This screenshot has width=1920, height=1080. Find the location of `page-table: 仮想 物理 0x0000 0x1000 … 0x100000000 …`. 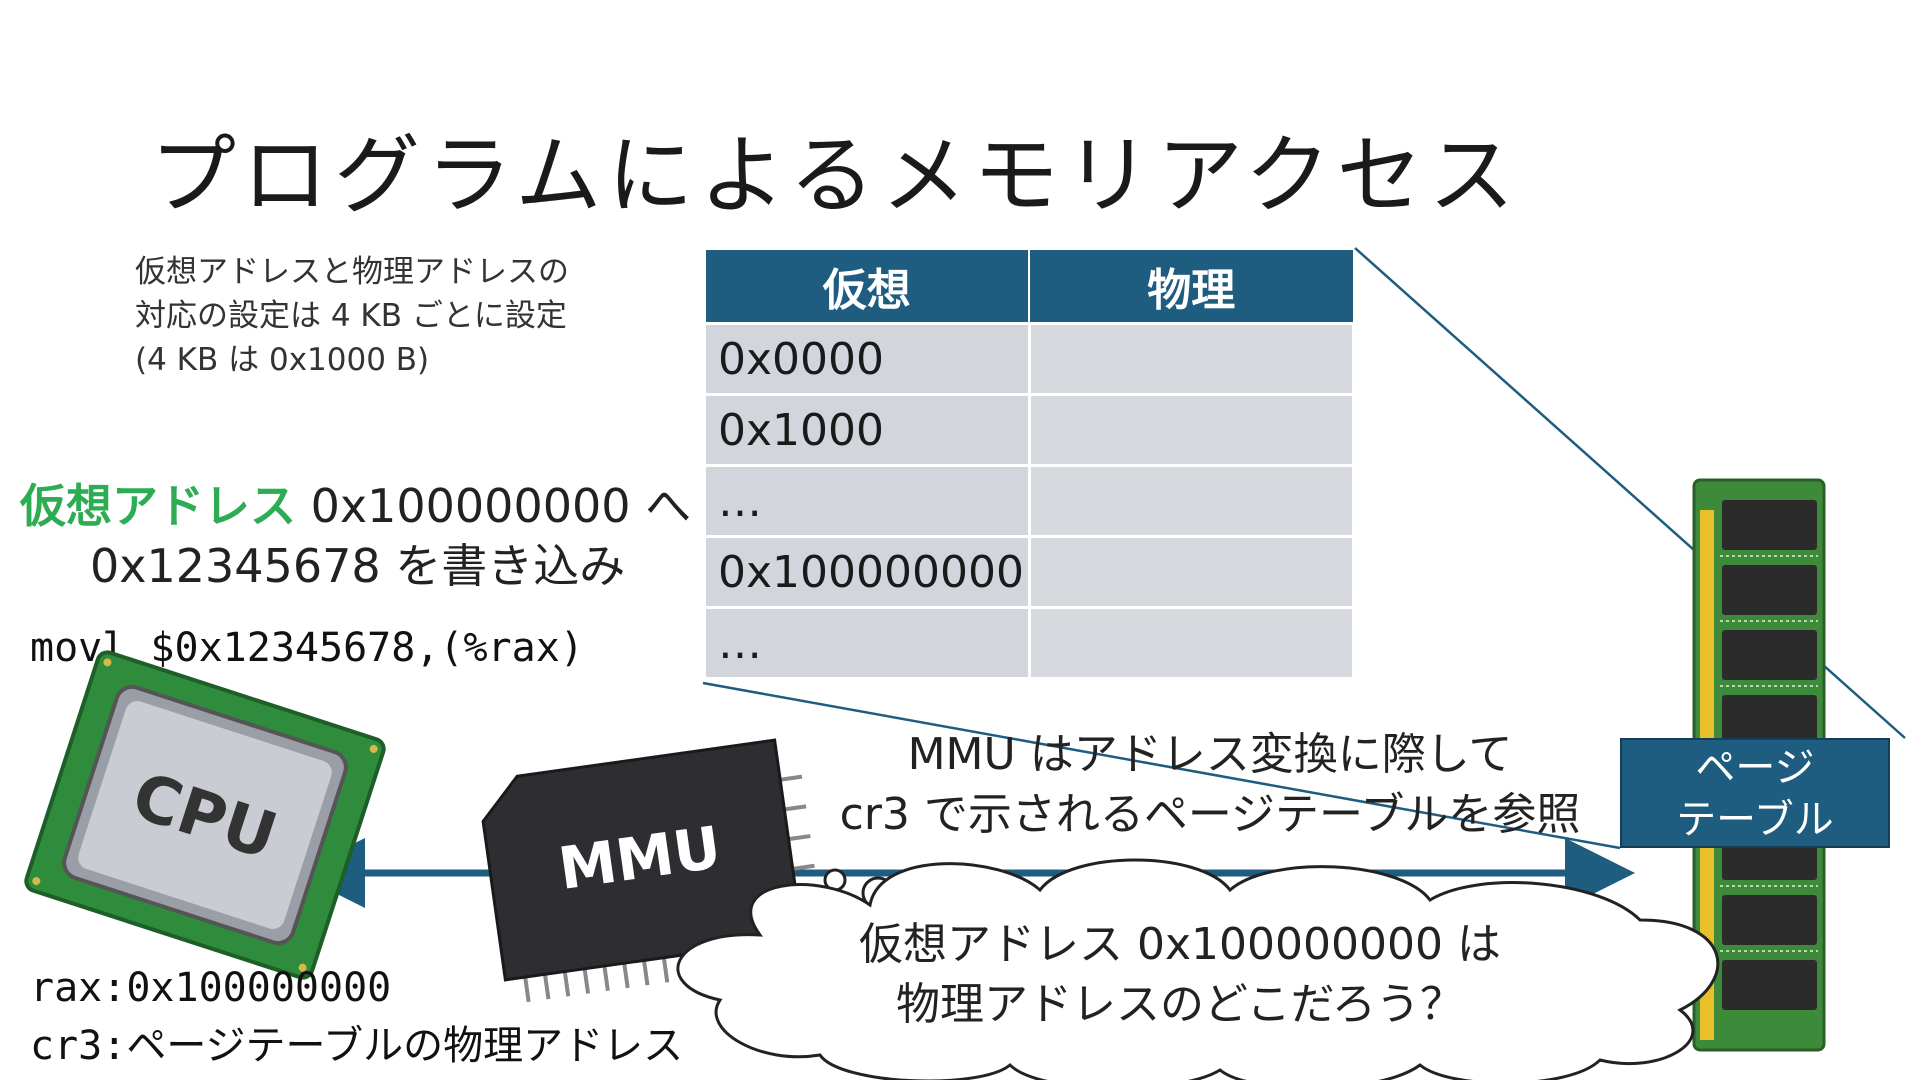

page-table: 仮想 物理 0x0000 0x1000 … 0x100000000 … is located at coordinates (1029, 464).